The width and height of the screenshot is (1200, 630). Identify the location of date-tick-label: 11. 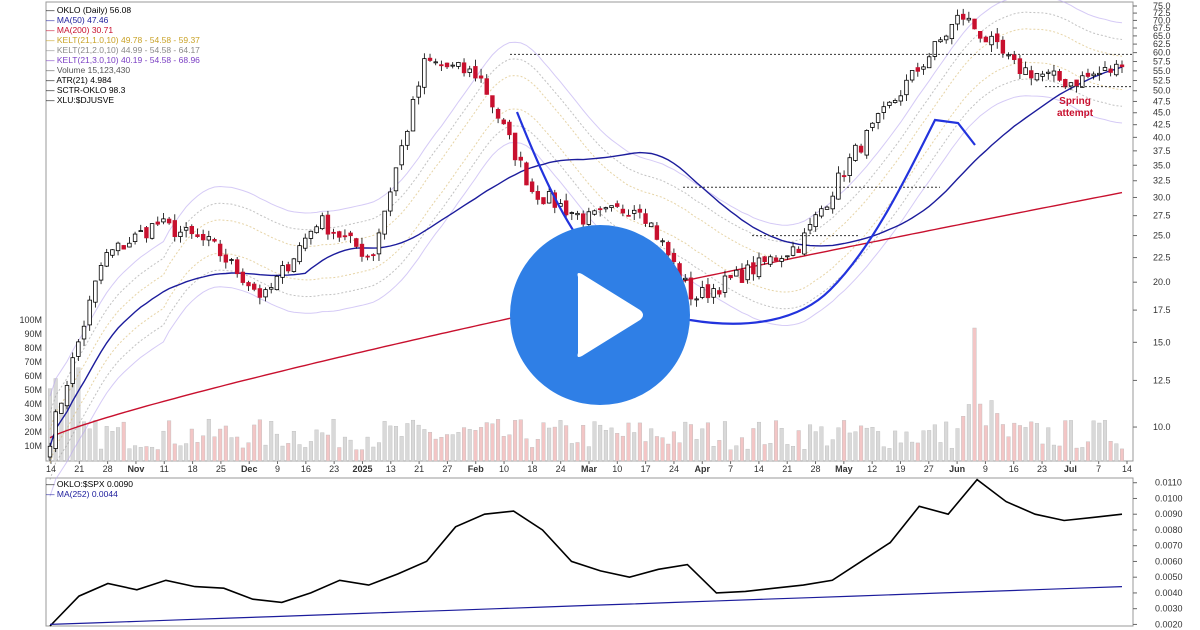
(164, 469).